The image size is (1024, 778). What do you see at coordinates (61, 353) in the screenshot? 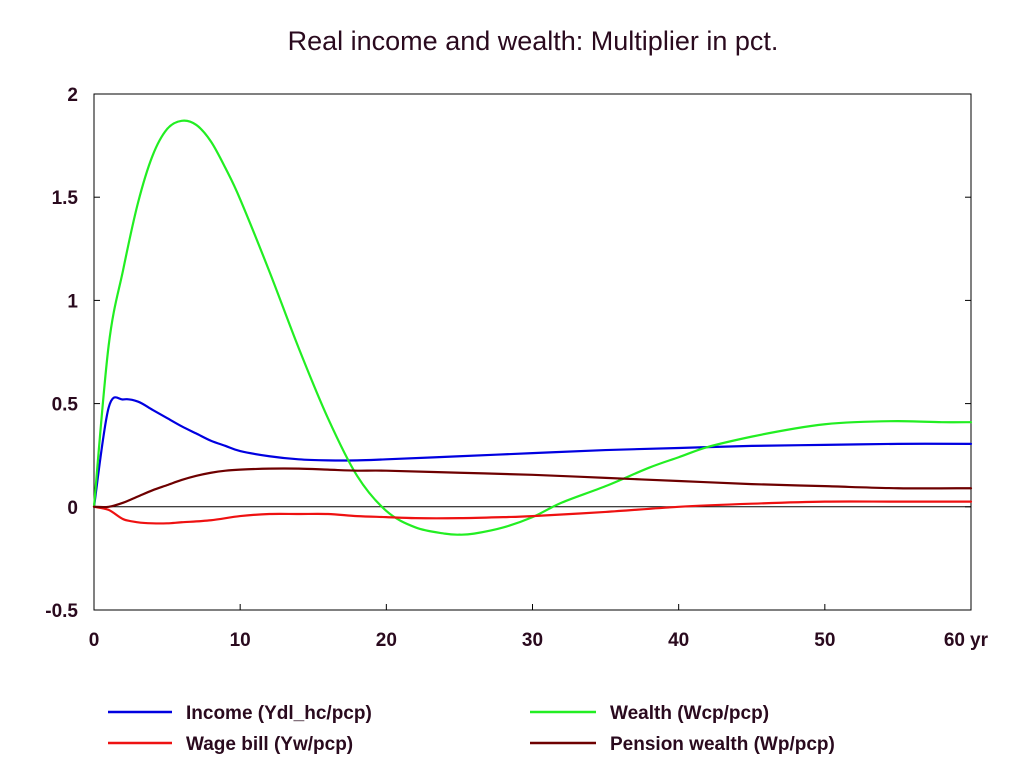
I see `y-tick-labels: -0.5 0 0.5 1 1.5 2` at bounding box center [61, 353].